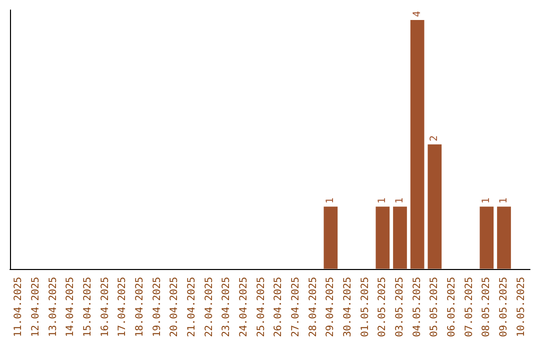  Describe the element at coordinates (244, 307) in the screenshot. I see `x-tick-label: 24.04.2025` at that location.